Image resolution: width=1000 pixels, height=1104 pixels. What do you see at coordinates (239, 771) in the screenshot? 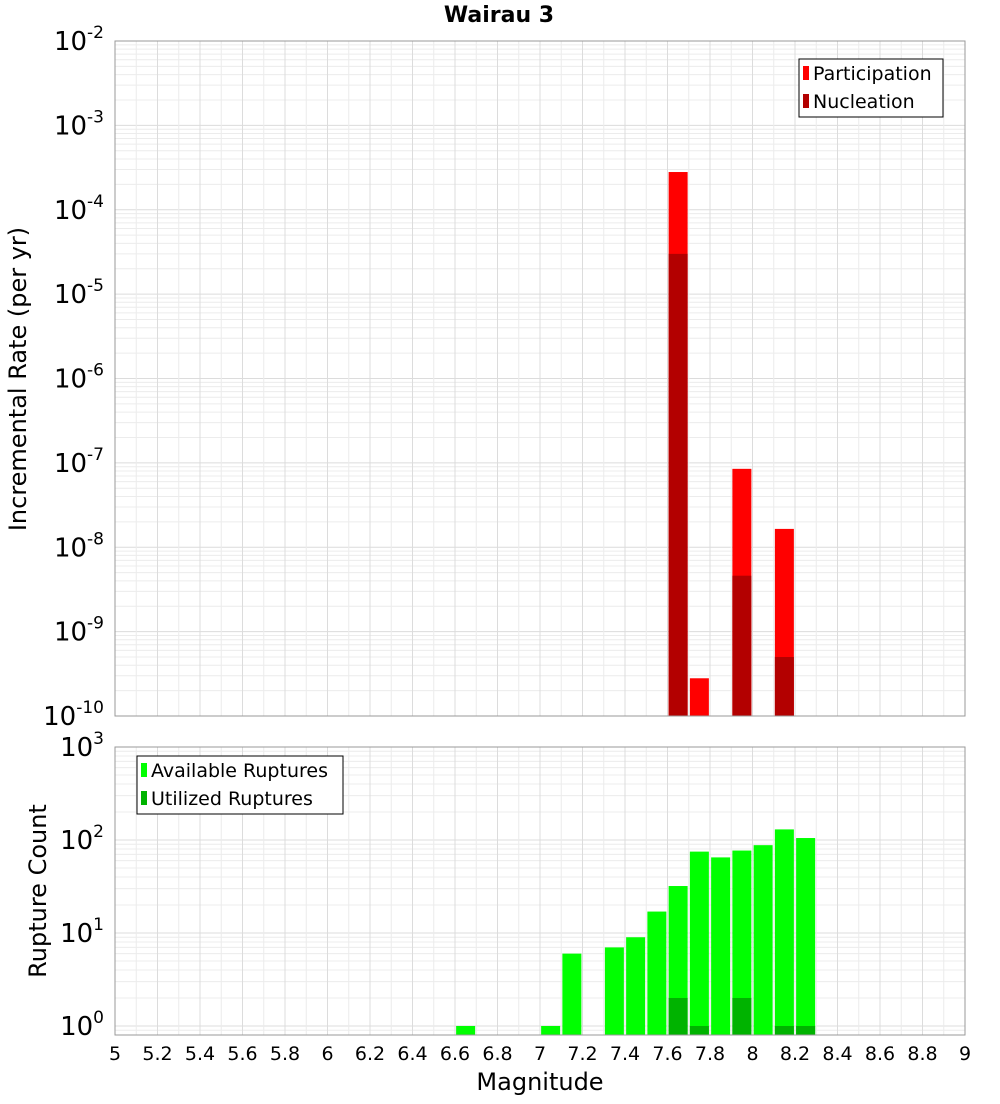
I see `legend-label: Available Ruptures` at bounding box center [239, 771].